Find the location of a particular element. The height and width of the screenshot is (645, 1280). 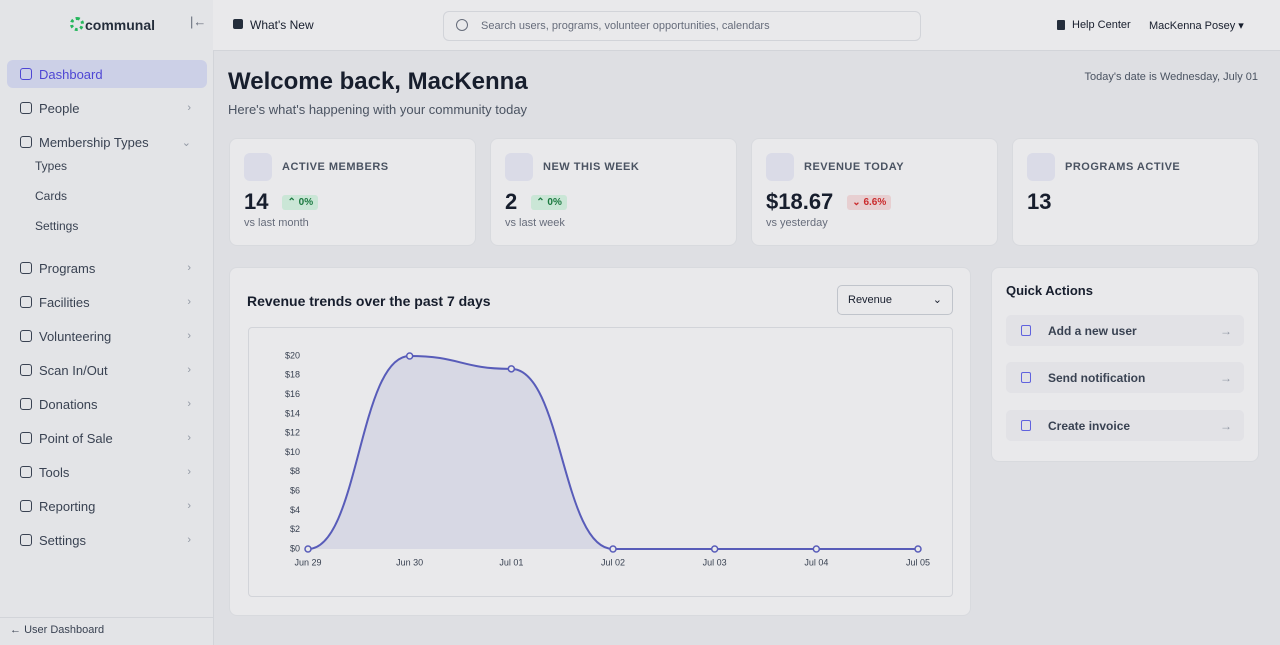

stat-value: 13 is located at coordinates (1039, 201).